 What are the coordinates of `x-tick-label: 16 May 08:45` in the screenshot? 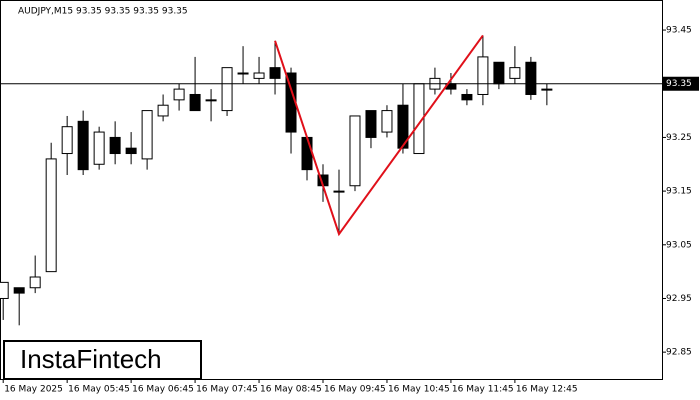 It's located at (291, 390).